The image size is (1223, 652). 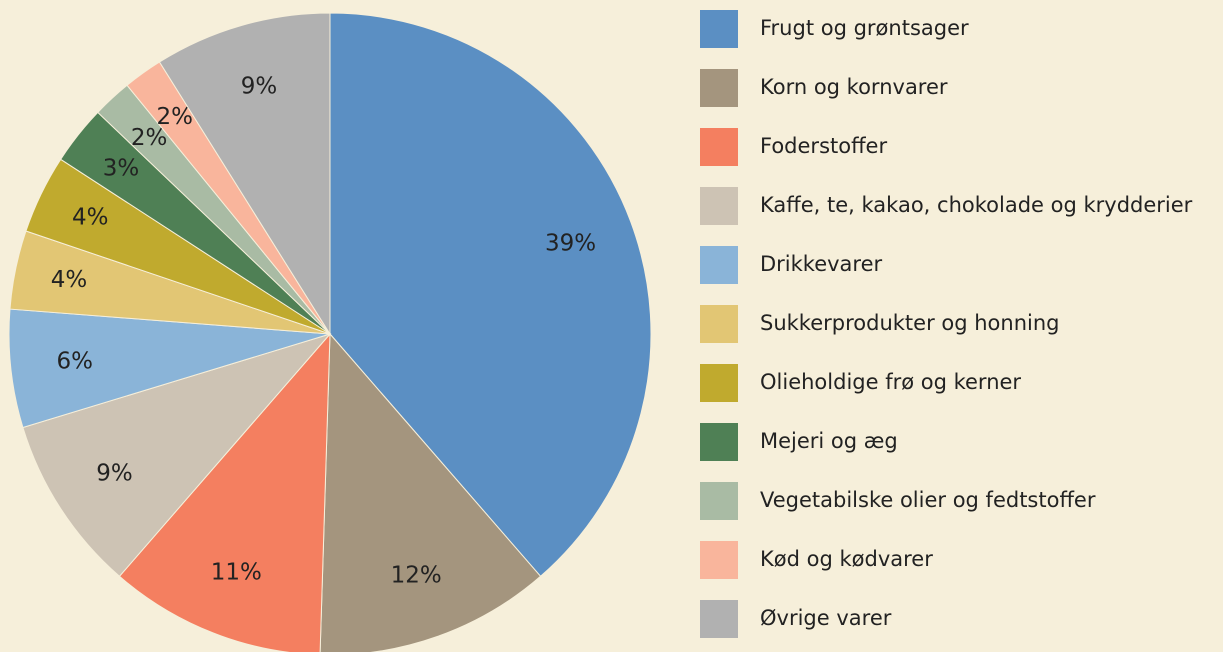 What do you see at coordinates (74, 361) in the screenshot?
I see `data-label: 6%` at bounding box center [74, 361].